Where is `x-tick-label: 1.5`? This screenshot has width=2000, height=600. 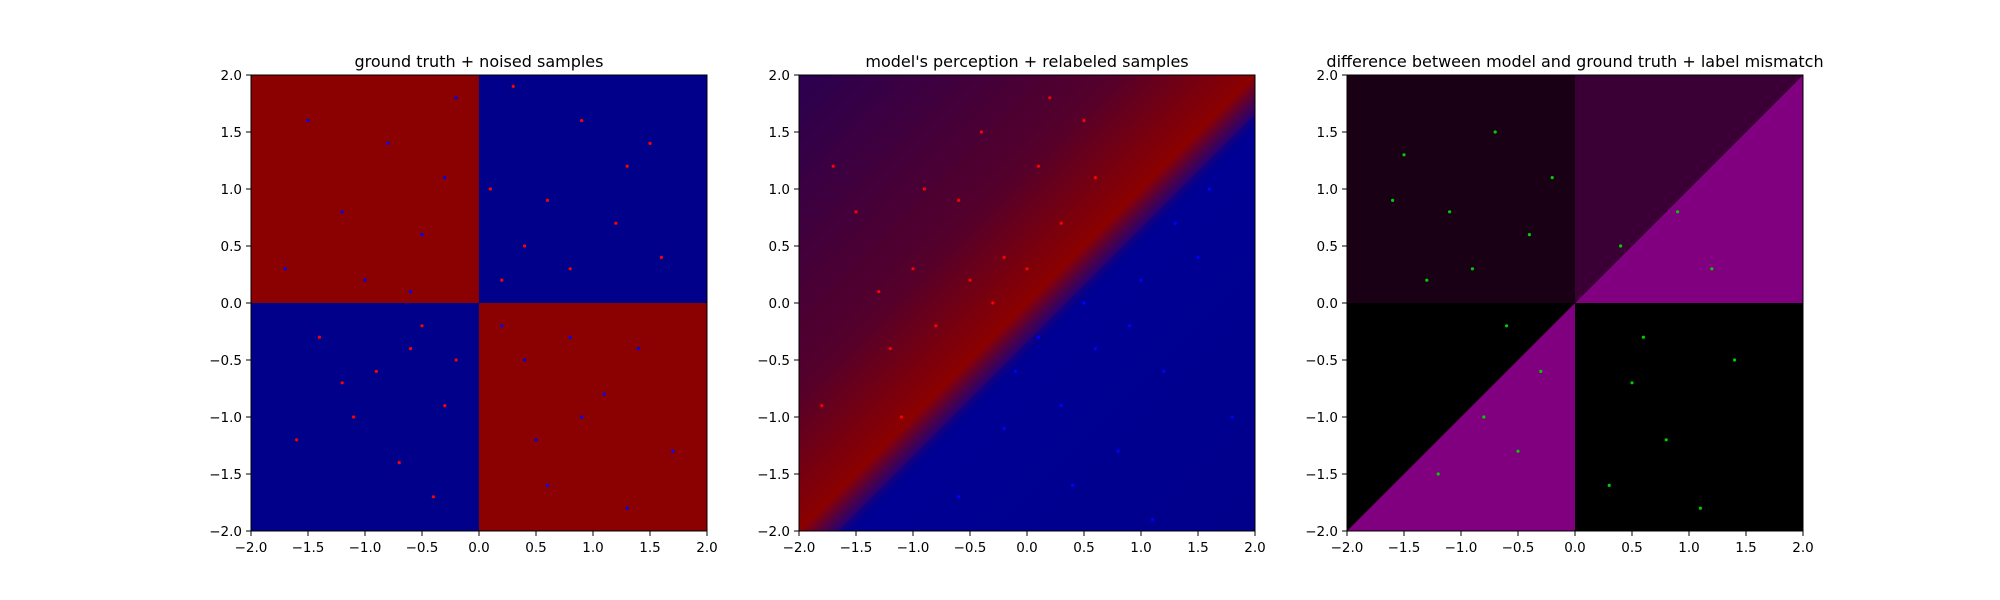
x-tick-label: 1.5 is located at coordinates (1745, 548).